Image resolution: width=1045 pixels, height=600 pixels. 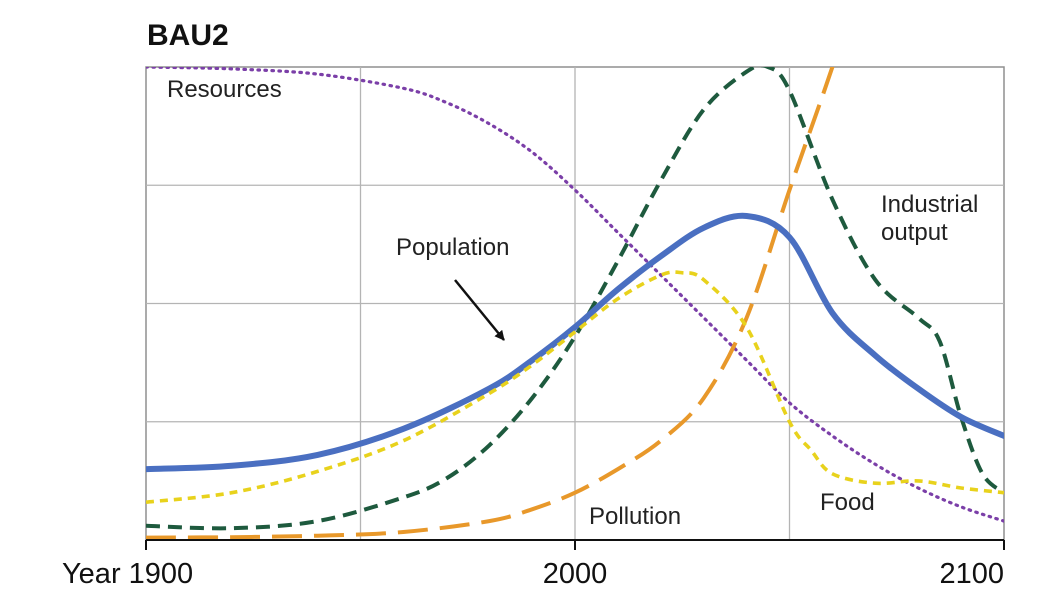 What do you see at coordinates (635, 516) in the screenshot?
I see `pollution-label: Pollution` at bounding box center [635, 516].